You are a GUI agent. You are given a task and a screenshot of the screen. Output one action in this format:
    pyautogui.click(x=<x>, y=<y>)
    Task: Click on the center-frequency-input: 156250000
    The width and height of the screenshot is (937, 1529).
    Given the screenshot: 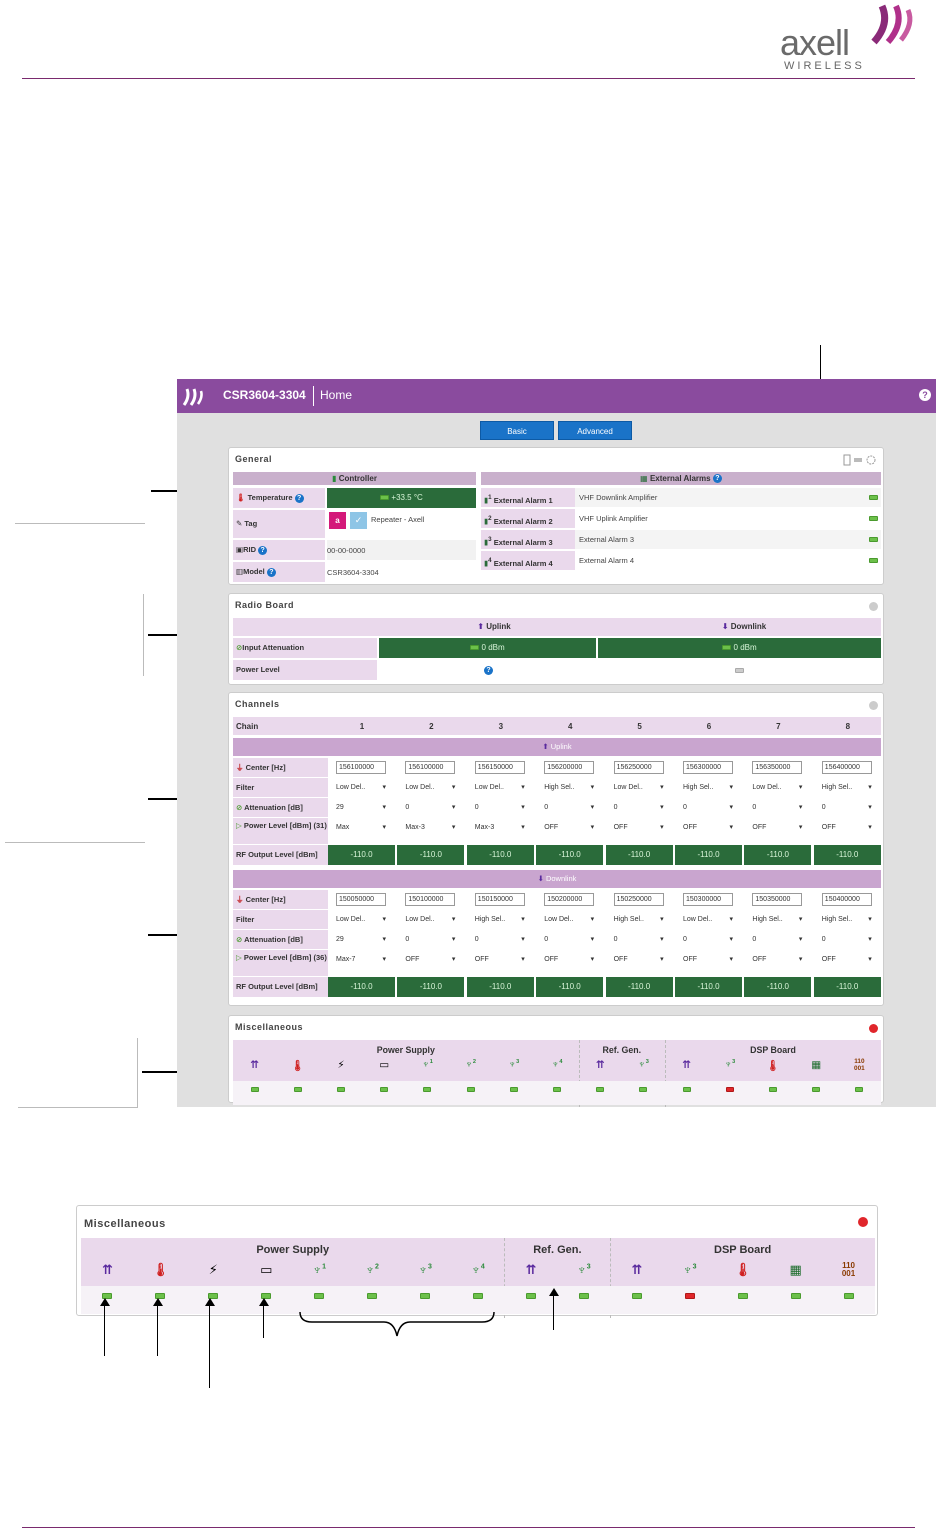 What is the action you would take?
    pyautogui.click(x=638, y=767)
    